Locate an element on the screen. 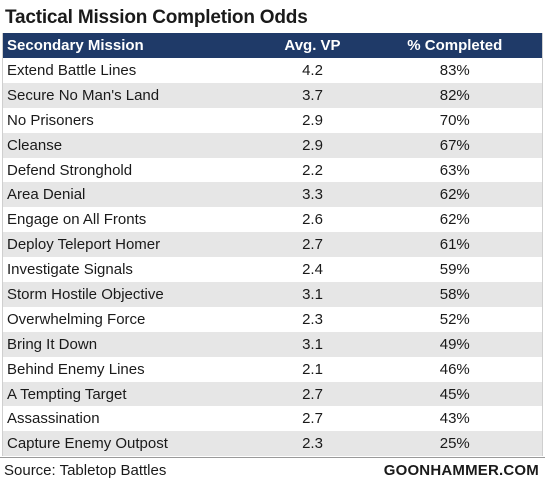 The width and height of the screenshot is (545, 484). footer: Source: Tabletop Battles GOONHAMMER.COM is located at coordinates (272, 470).